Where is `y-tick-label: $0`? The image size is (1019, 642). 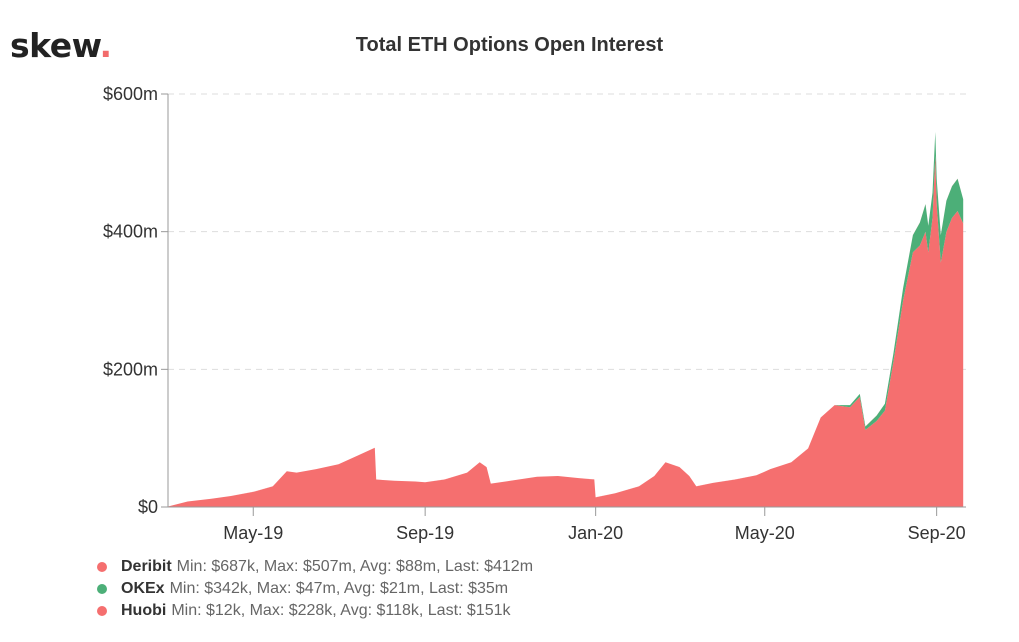 y-tick-label: $0 is located at coordinates (148, 507).